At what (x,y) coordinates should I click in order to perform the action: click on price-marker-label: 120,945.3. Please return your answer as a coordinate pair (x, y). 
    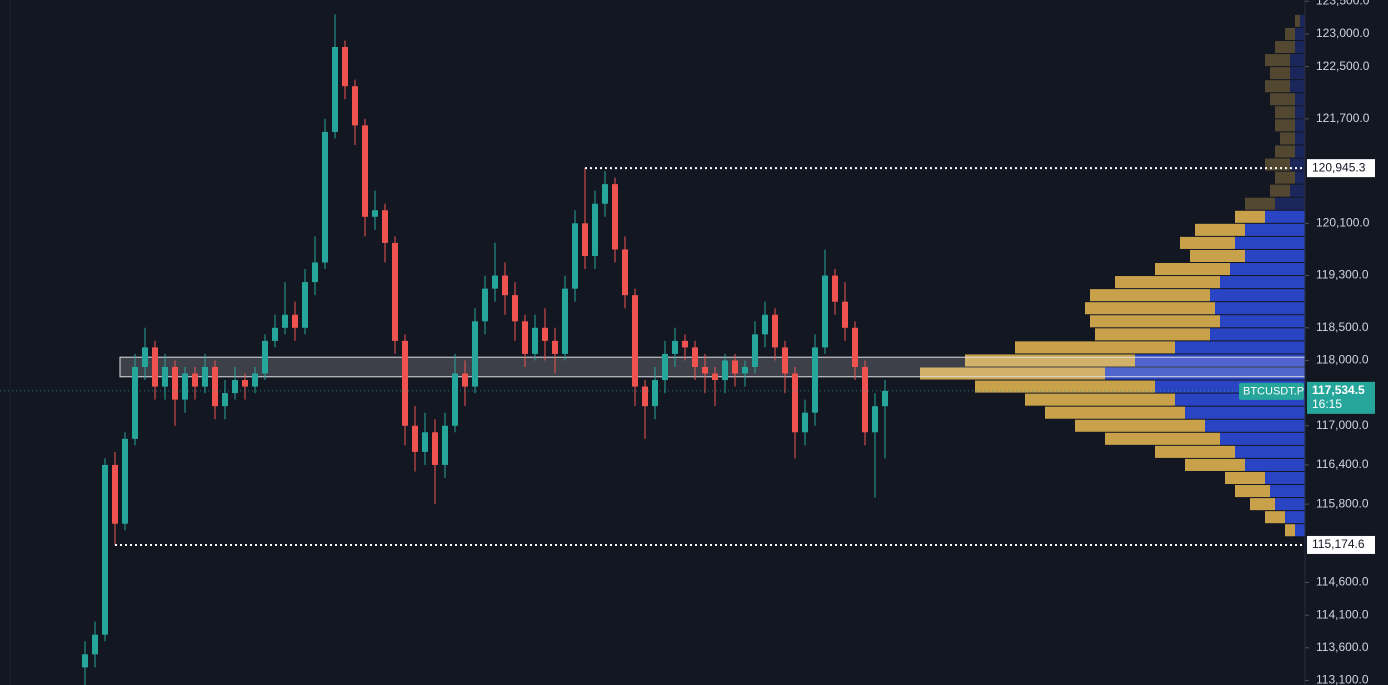
    Looking at the image, I should click on (1339, 167).